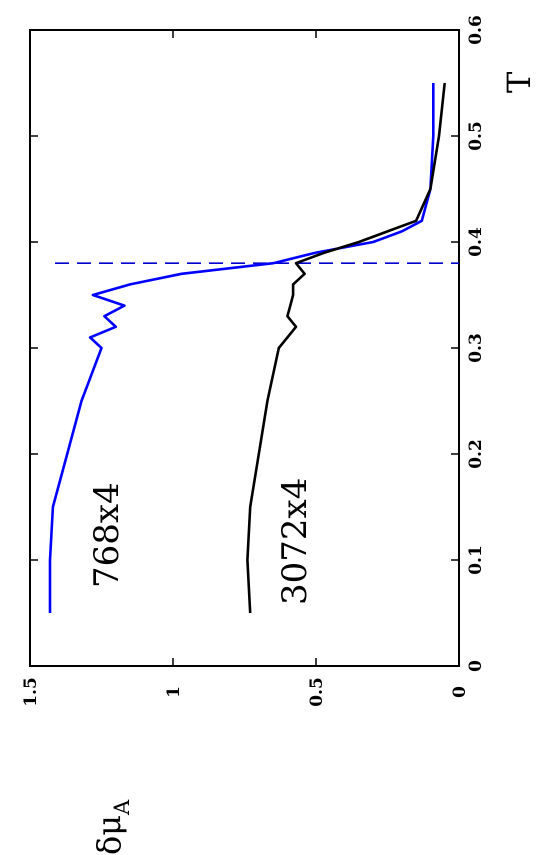 The image size is (542, 855). I want to click on y-tick-label: 0, so click(460, 692).